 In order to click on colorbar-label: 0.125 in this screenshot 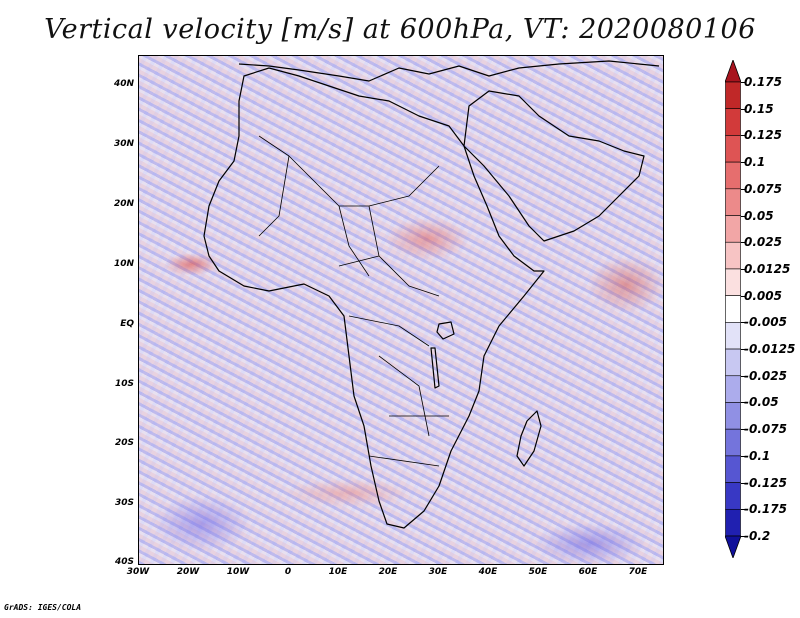, I will do `click(763, 135)`.